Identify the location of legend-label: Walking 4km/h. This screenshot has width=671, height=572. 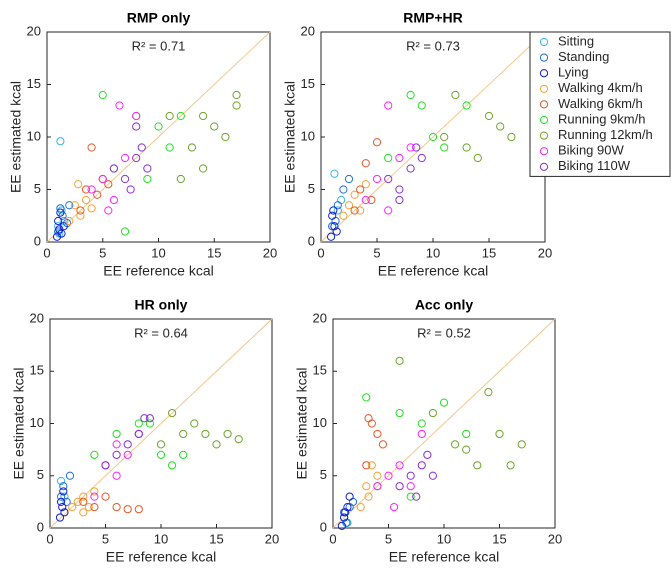
(600, 87).